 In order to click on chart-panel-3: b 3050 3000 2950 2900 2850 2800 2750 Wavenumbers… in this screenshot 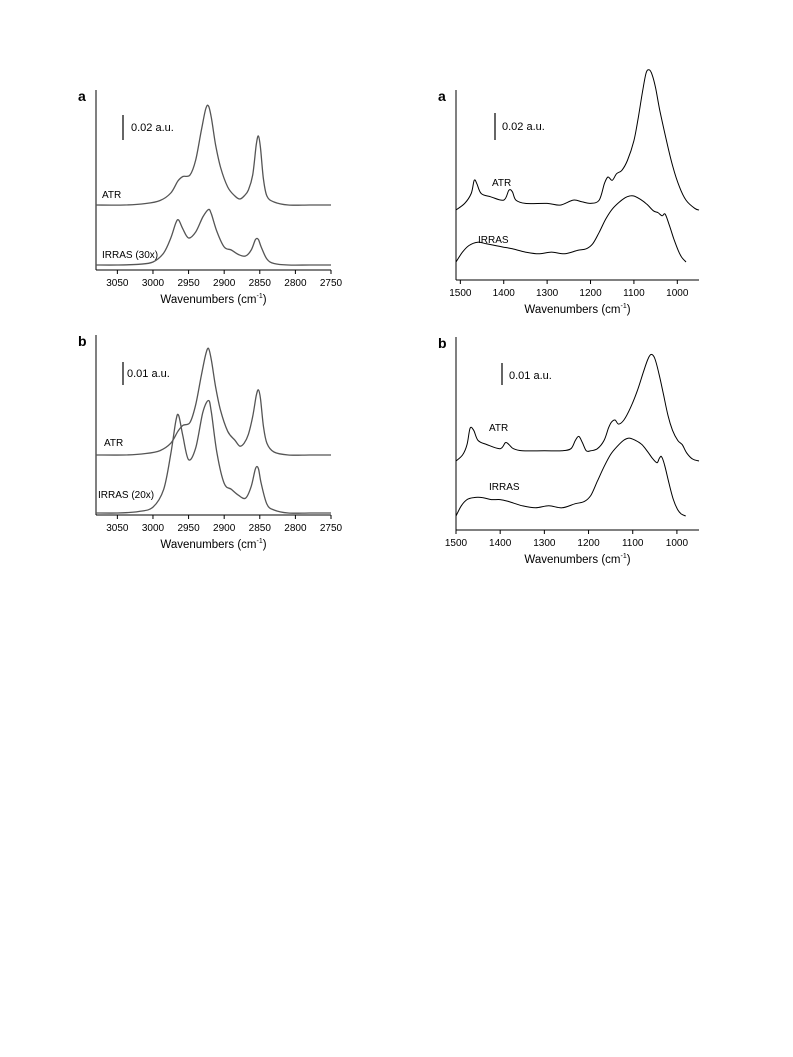, I will do `click(210, 442)`.